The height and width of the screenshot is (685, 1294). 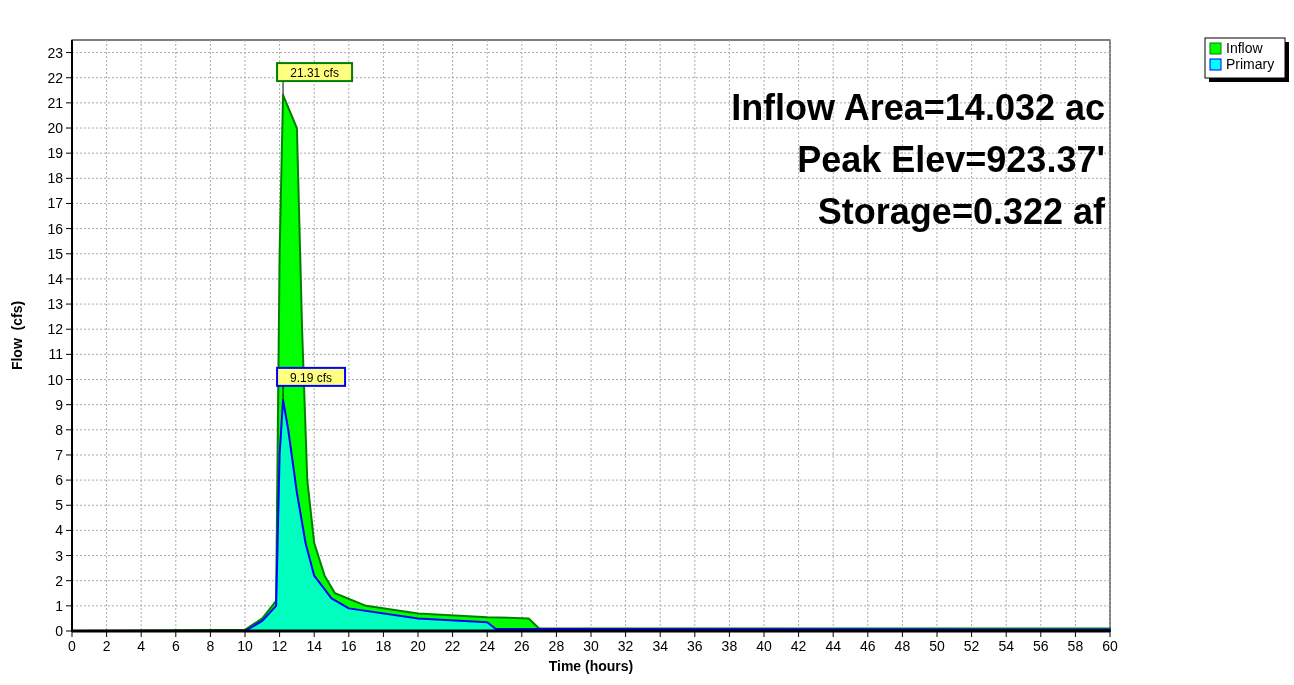 What do you see at coordinates (55, 203) in the screenshot?
I see `y-tick-label: 17` at bounding box center [55, 203].